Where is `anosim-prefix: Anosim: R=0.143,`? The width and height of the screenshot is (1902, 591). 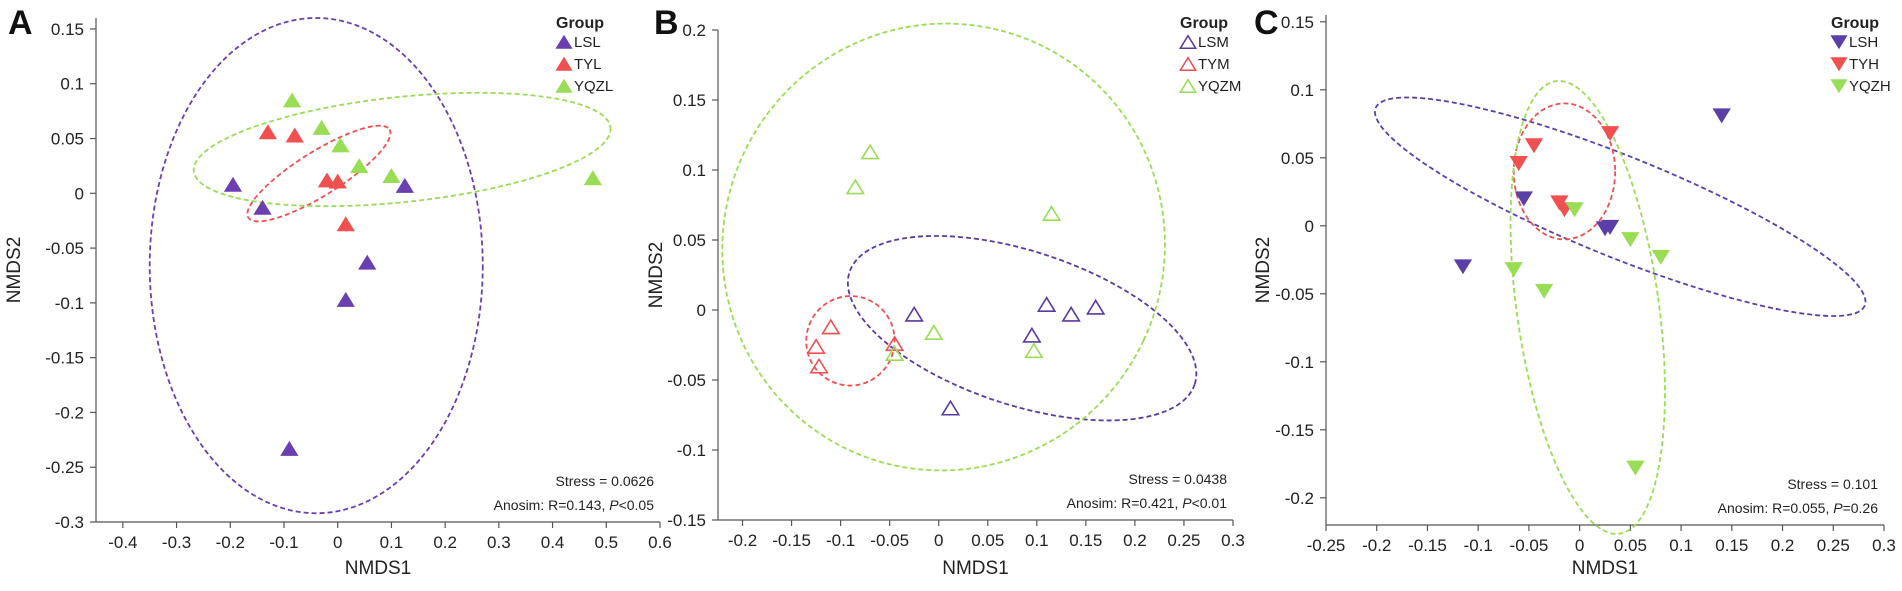
anosim-prefix: Anosim: R=0.143, is located at coordinates (552, 505).